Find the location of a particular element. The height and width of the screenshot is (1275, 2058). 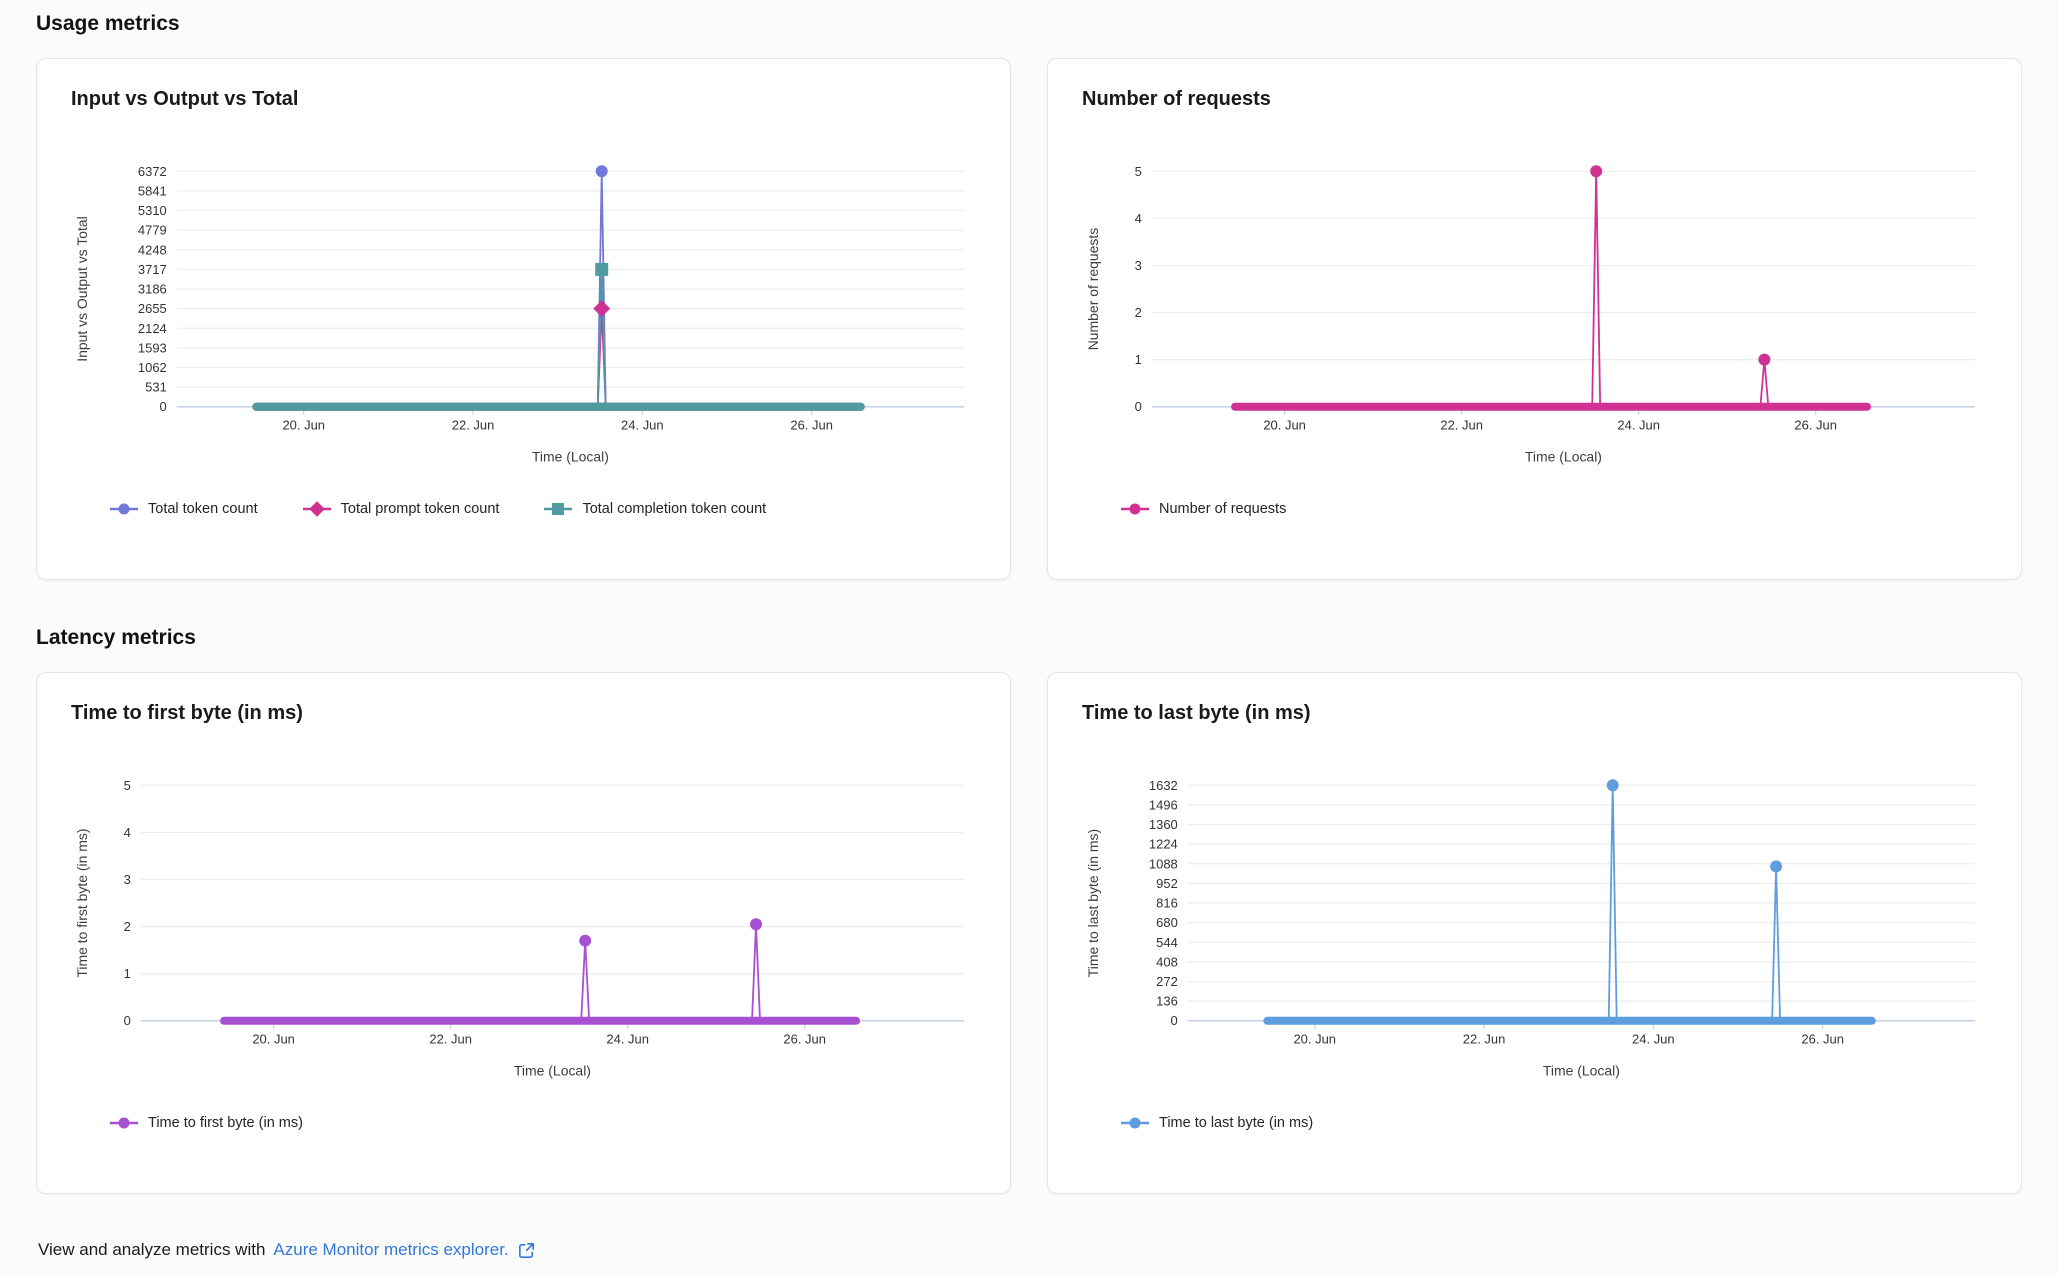

legend-item: Total token count is located at coordinates (183, 509).